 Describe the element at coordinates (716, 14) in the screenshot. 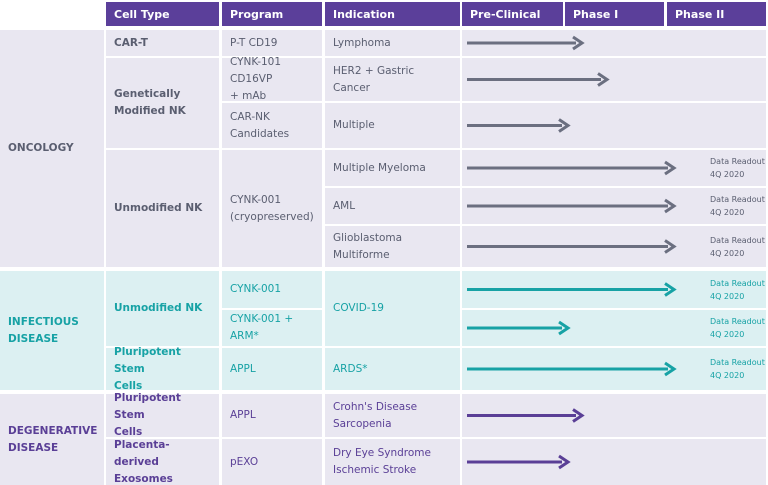

I see `header-cell: Phase II` at that location.